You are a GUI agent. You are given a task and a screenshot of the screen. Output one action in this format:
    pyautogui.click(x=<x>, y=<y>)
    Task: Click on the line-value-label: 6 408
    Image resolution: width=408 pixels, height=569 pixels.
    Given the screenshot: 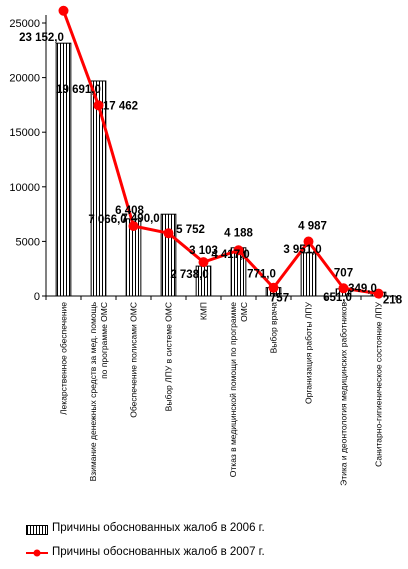 What is the action you would take?
    pyautogui.click(x=129, y=211)
    